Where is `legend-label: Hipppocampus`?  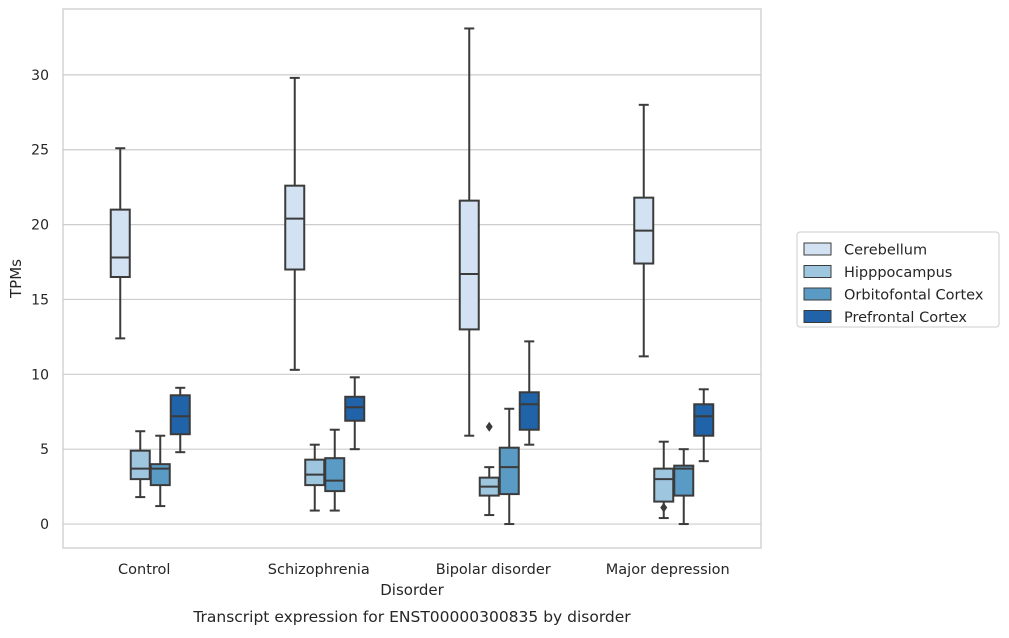
legend-label: Hipppocampus is located at coordinates (898, 273).